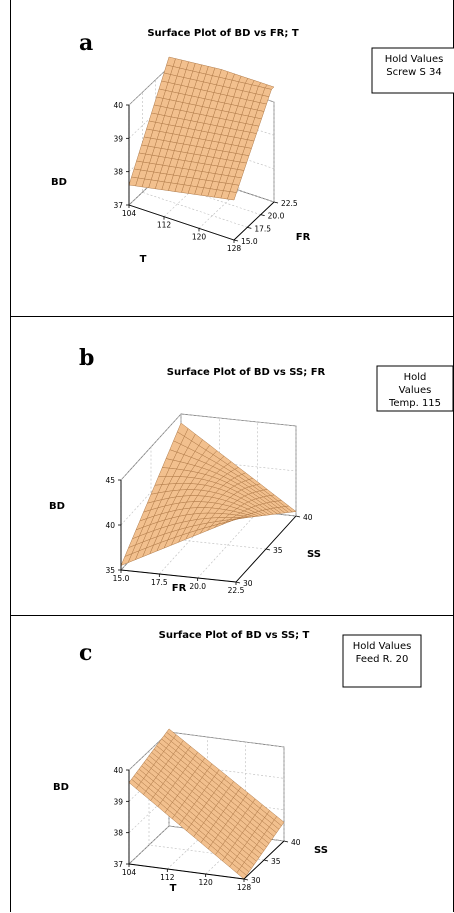 Image resolution: width=454 pixels, height=913 pixels. Describe the element at coordinates (276, 216) in the screenshot. I see `y-tick-label: 20.0` at that location.